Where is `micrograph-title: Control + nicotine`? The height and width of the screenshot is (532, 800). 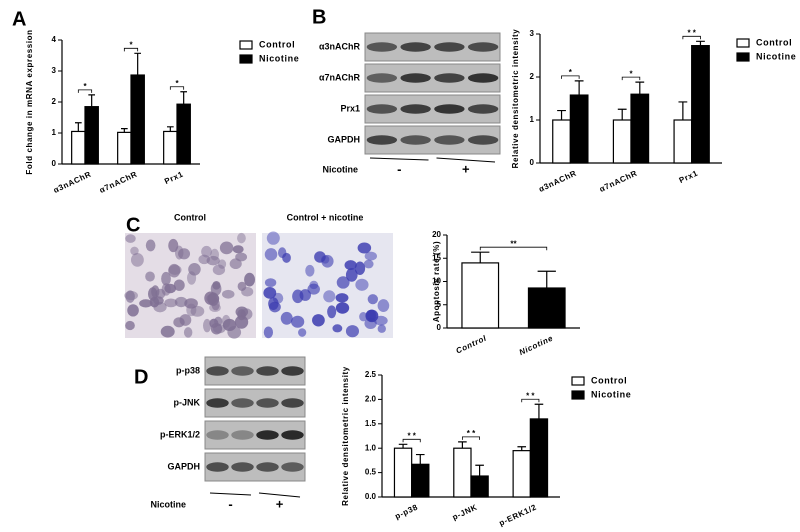 micrograph-title: Control + nicotine is located at coordinates (325, 217).